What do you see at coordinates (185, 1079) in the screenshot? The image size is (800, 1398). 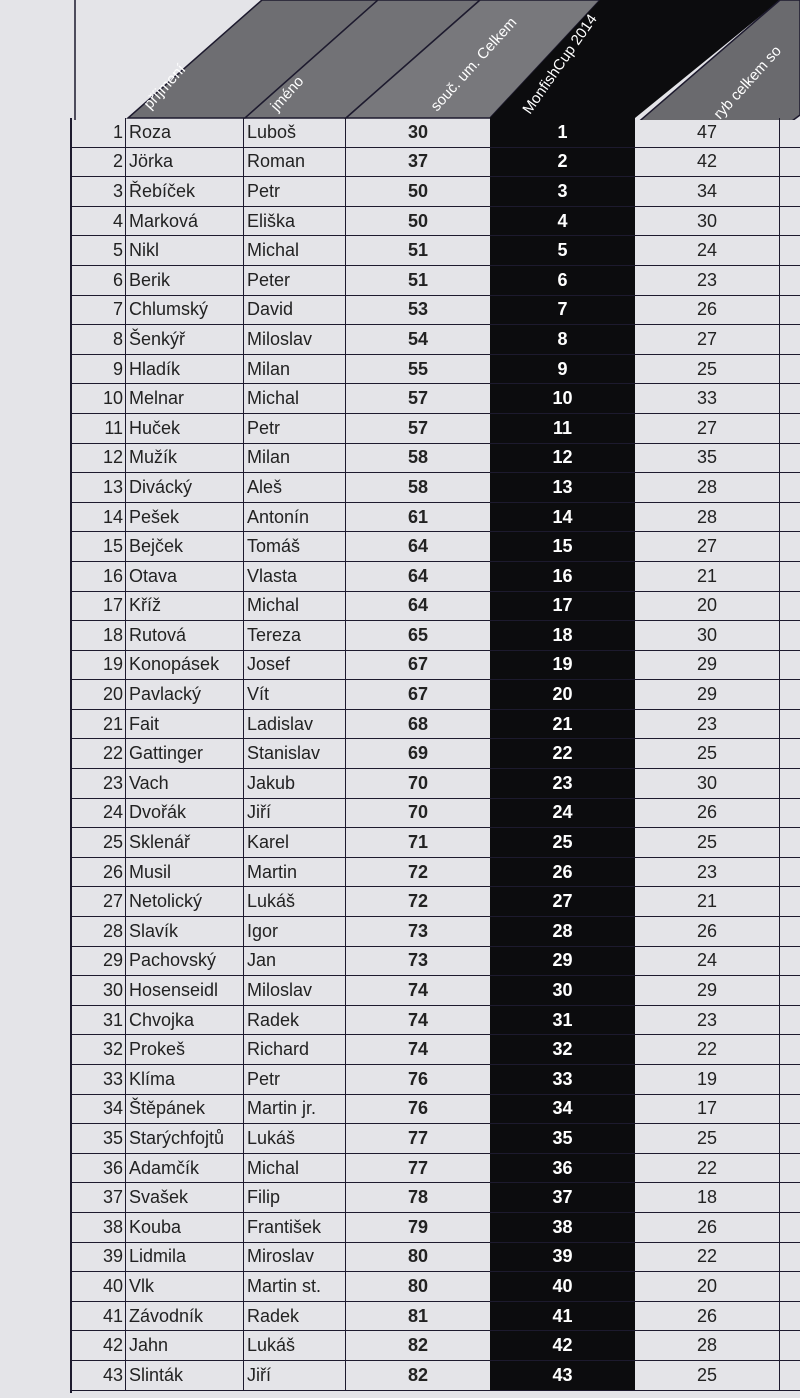 I see `surname-cell: Klíma` at bounding box center [185, 1079].